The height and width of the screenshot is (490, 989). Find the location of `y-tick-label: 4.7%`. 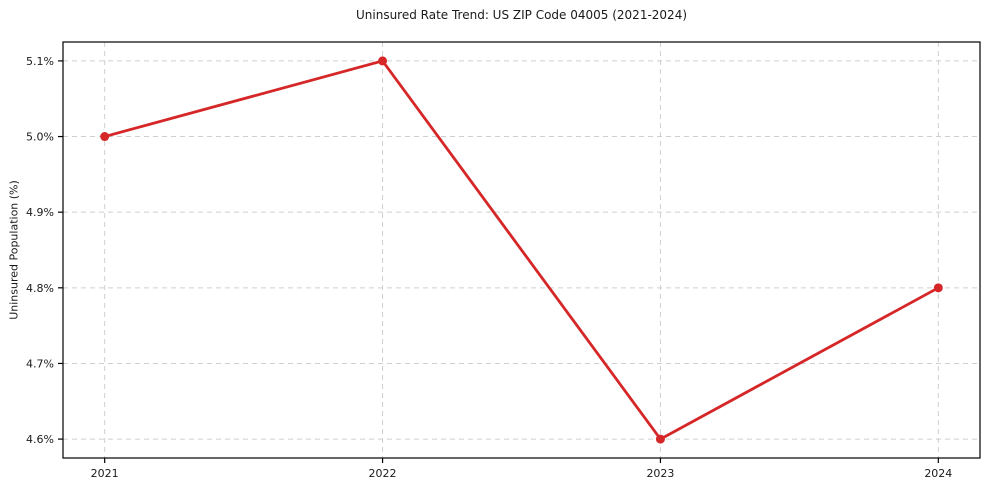

y-tick-label: 4.7% is located at coordinates (40, 363).